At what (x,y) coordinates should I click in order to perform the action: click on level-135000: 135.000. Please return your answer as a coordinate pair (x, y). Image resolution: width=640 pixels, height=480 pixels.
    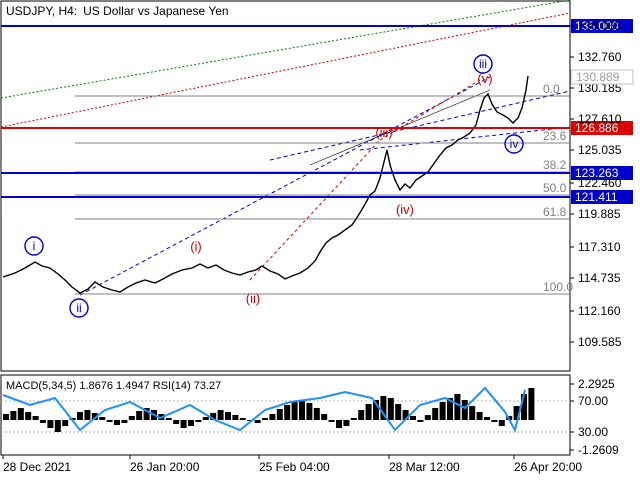
    Looking at the image, I should click on (317, 26).